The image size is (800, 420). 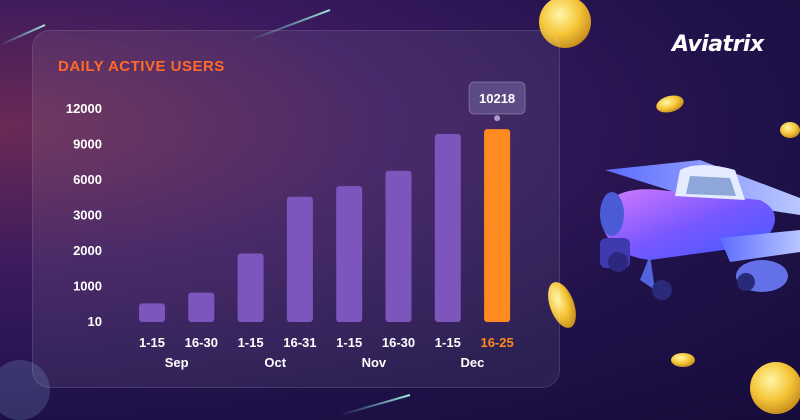 What do you see at coordinates (87, 250) in the screenshot?
I see `y-tick-label: 2000` at bounding box center [87, 250].